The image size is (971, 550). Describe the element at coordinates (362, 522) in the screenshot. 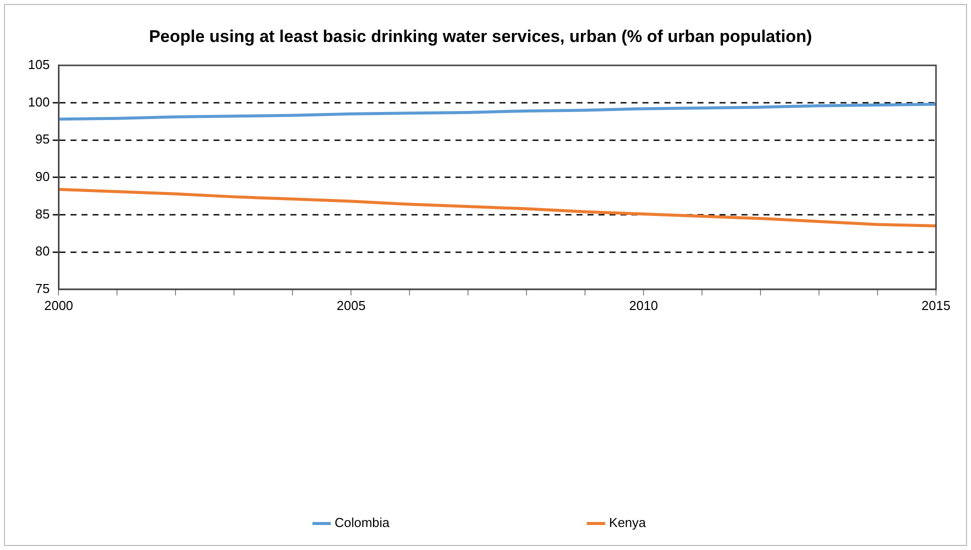

I see `legend-label: Colombia` at that location.